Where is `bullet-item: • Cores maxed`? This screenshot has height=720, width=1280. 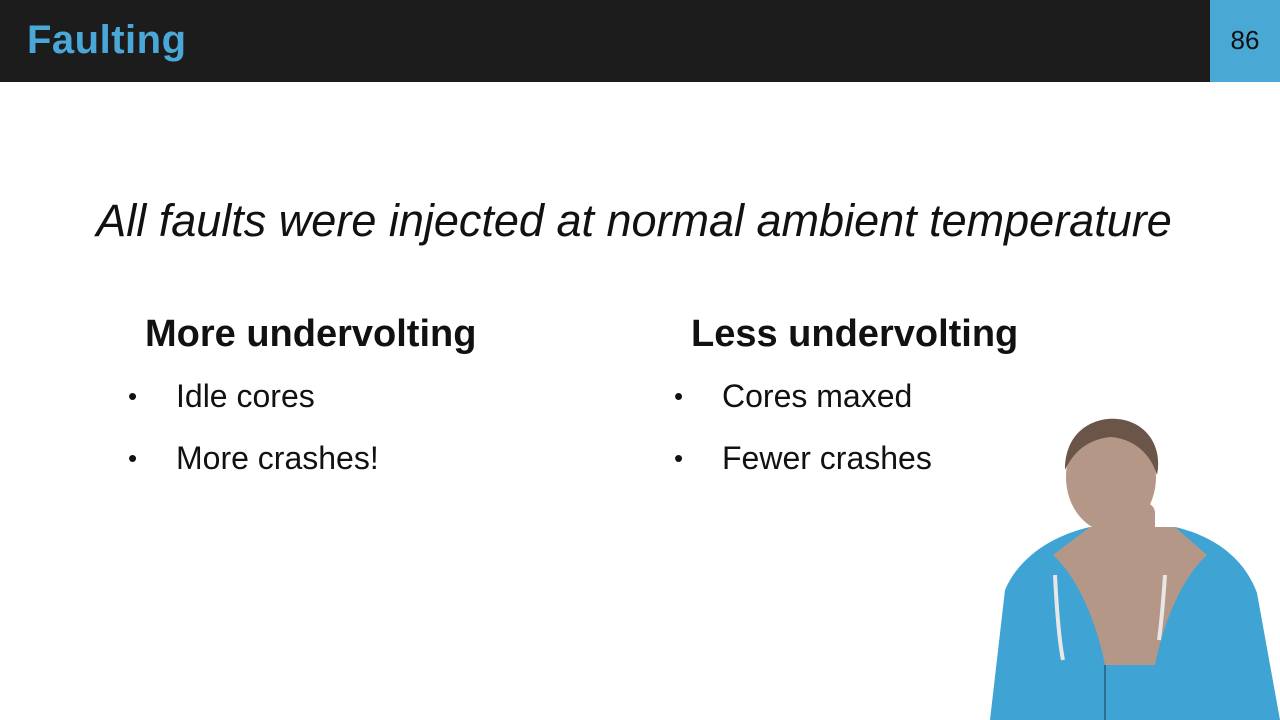 bullet-item: • Cores maxed is located at coordinates (894, 405).